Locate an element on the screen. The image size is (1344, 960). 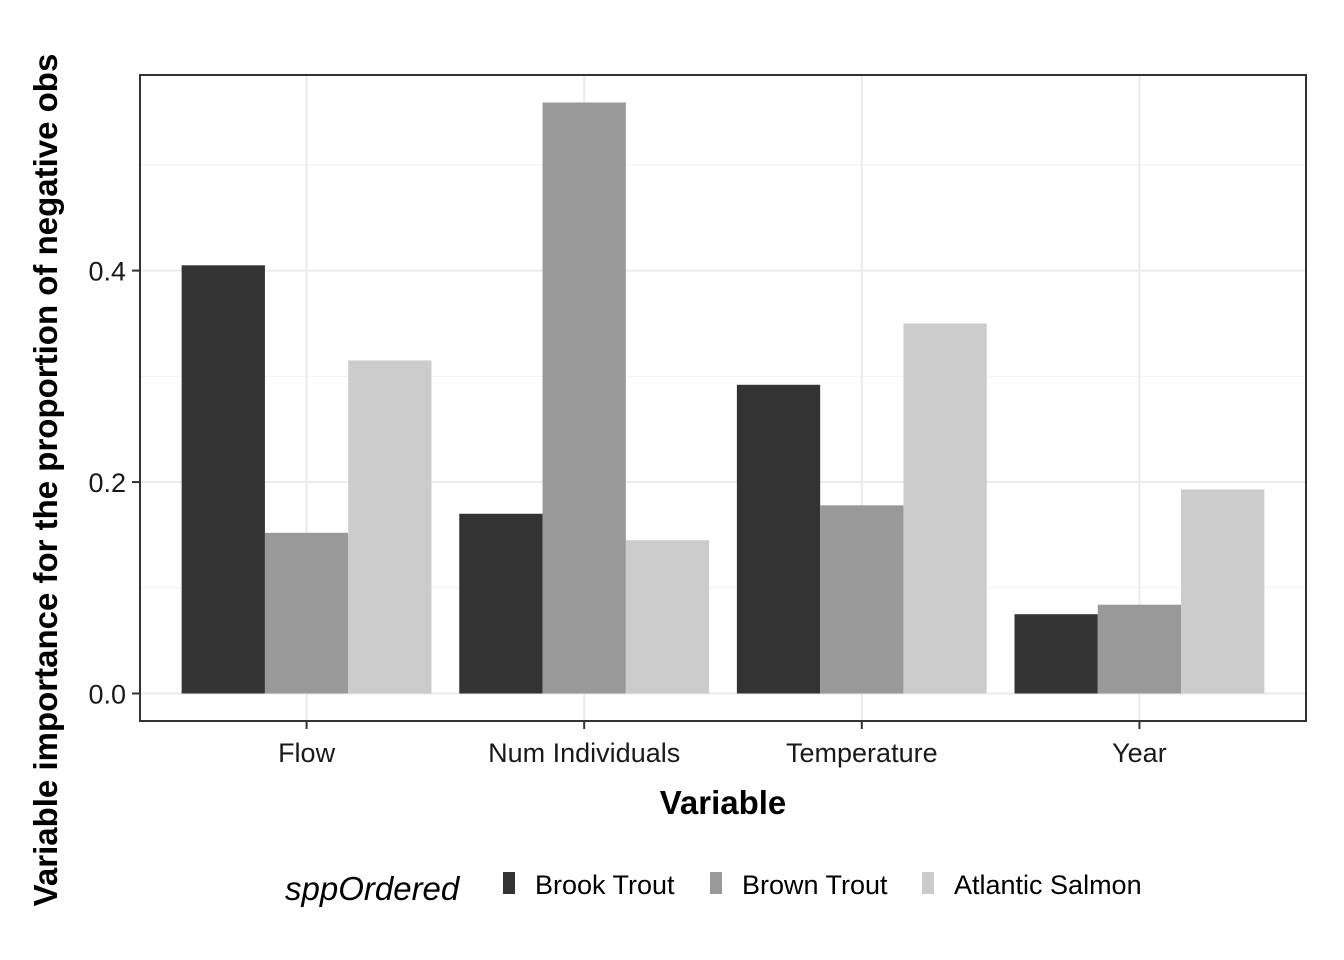
x-tick-label: Year is located at coordinates (1139, 753).